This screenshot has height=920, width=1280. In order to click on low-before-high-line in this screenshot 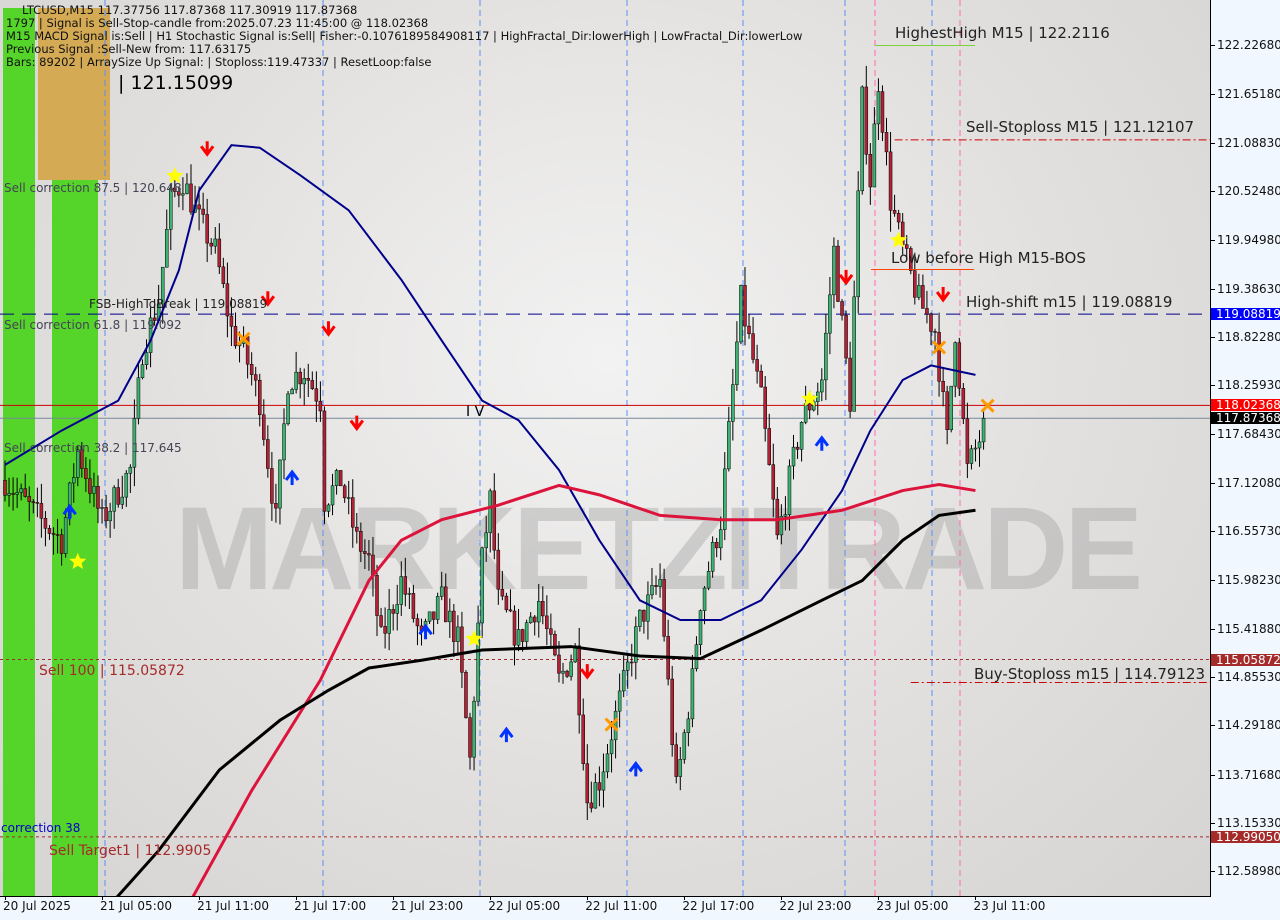, I will do `click(922, 269)`.